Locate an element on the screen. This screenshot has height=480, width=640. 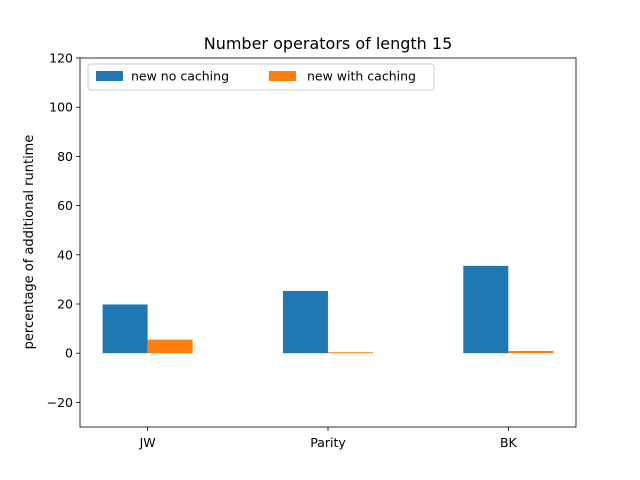
y-tick-label: 80 is located at coordinates (65, 156).